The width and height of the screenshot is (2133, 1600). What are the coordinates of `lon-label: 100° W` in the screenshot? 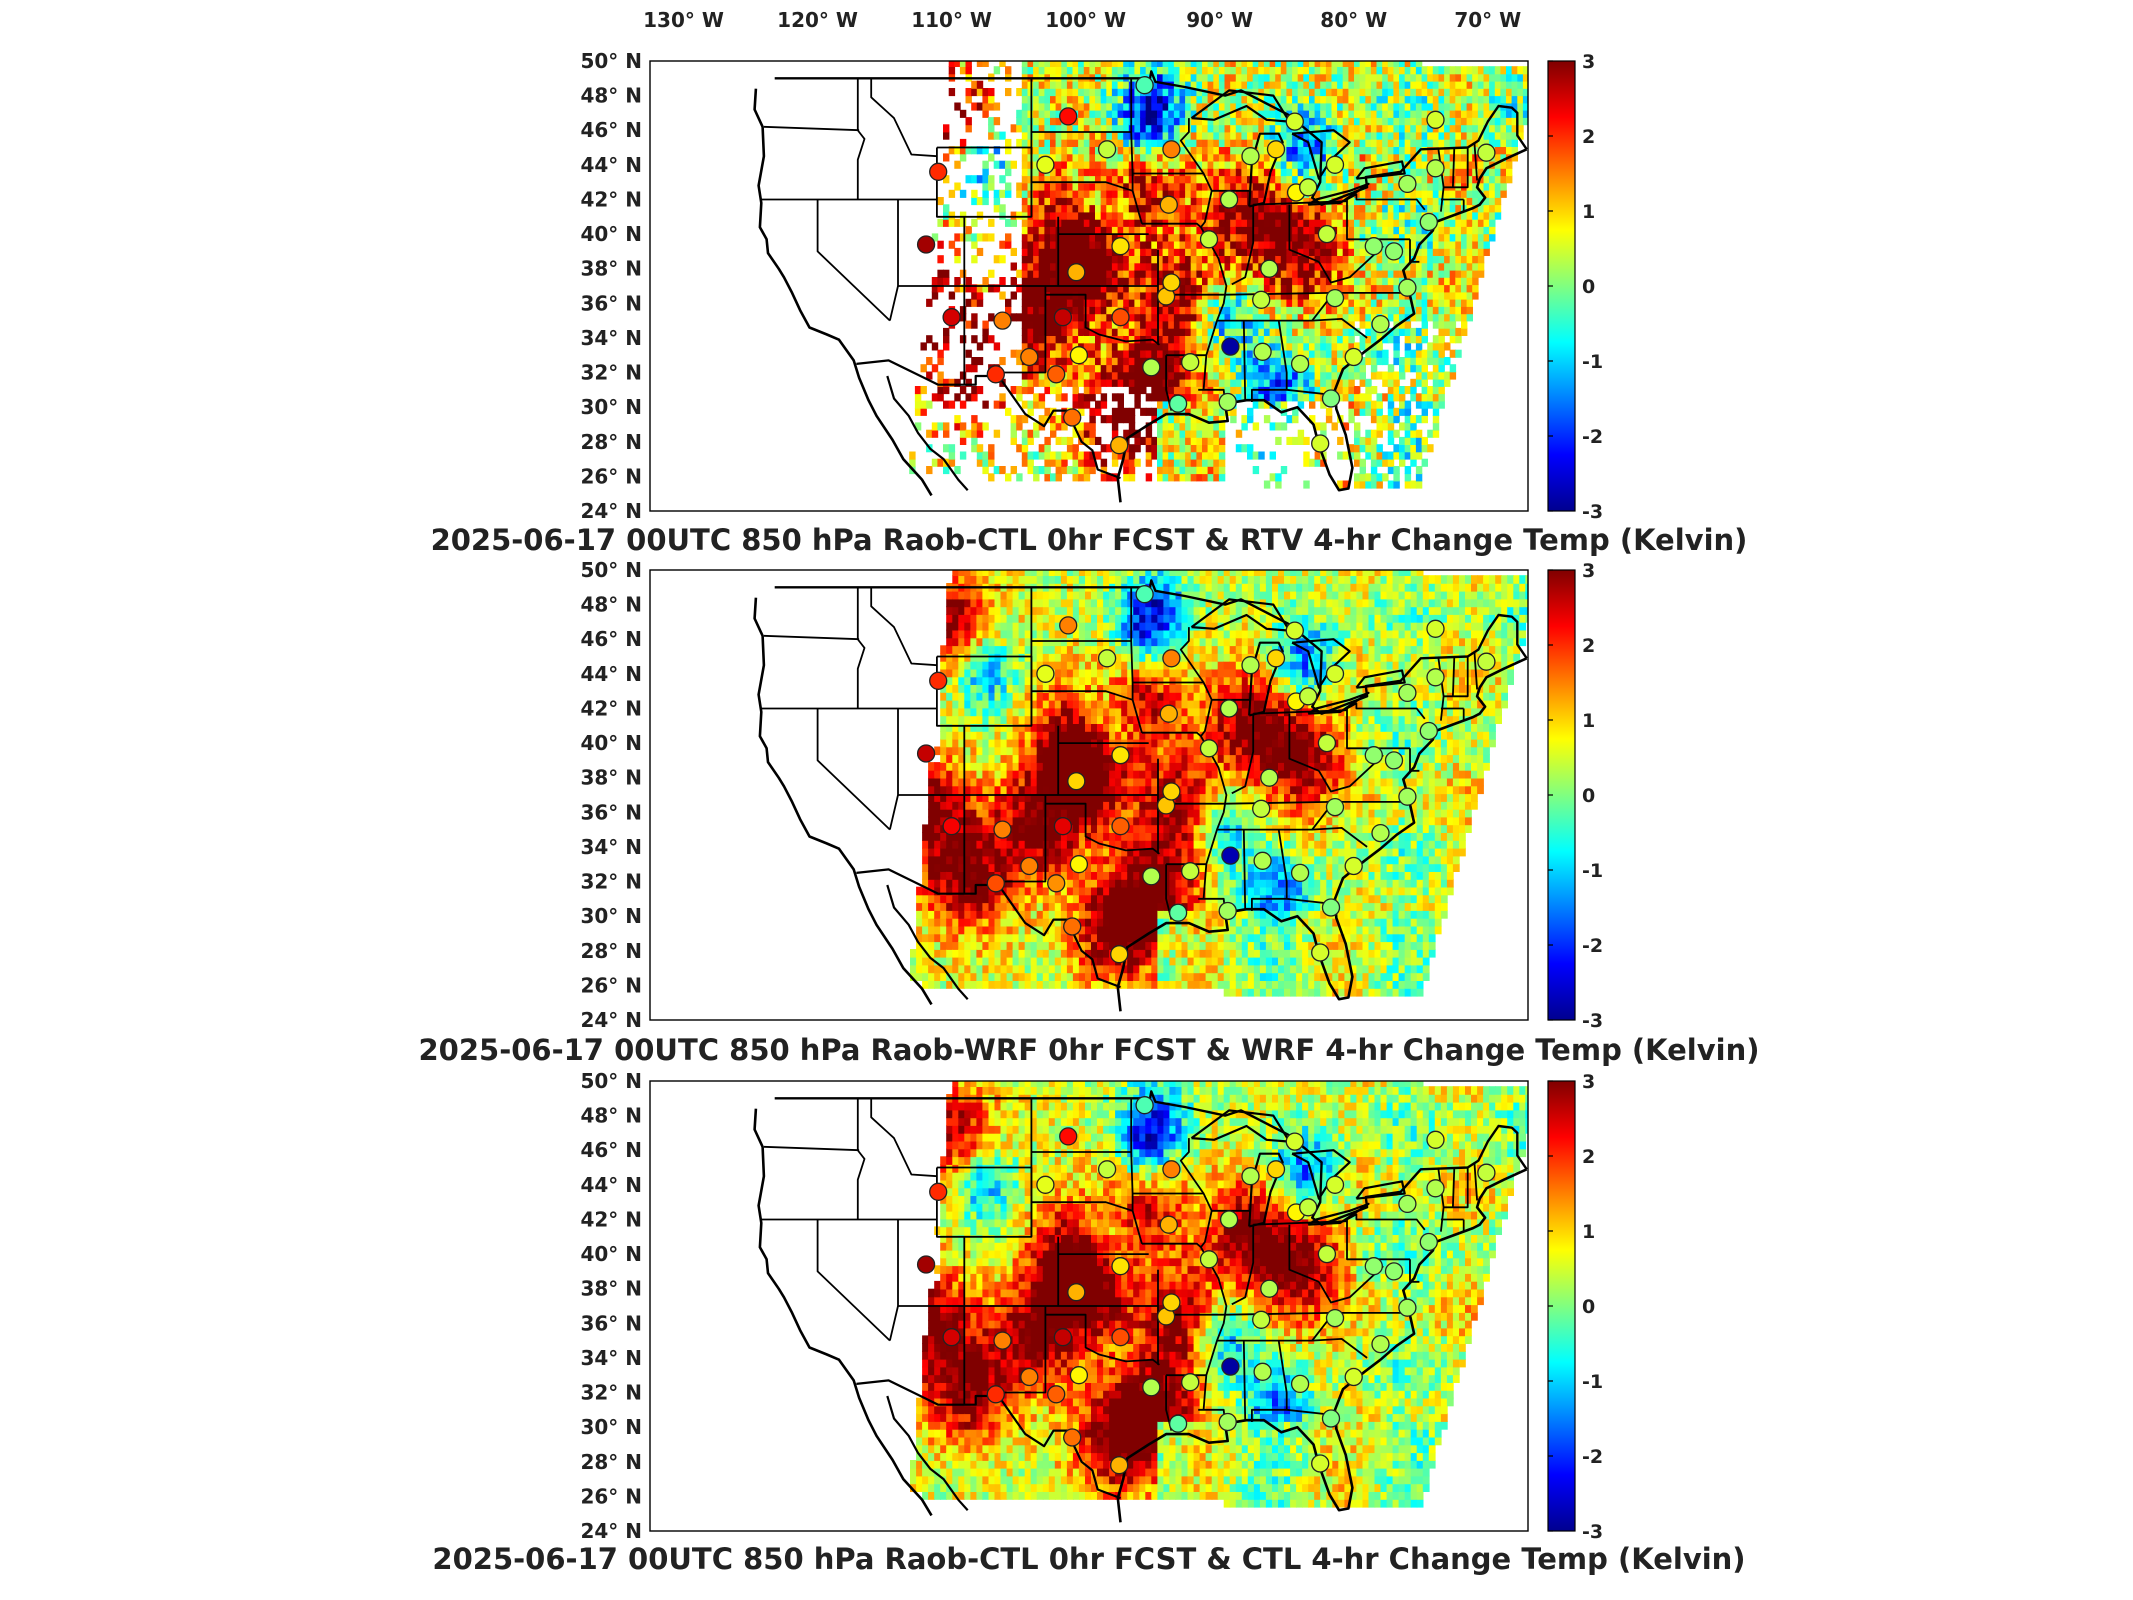 It's located at (1085, 20).